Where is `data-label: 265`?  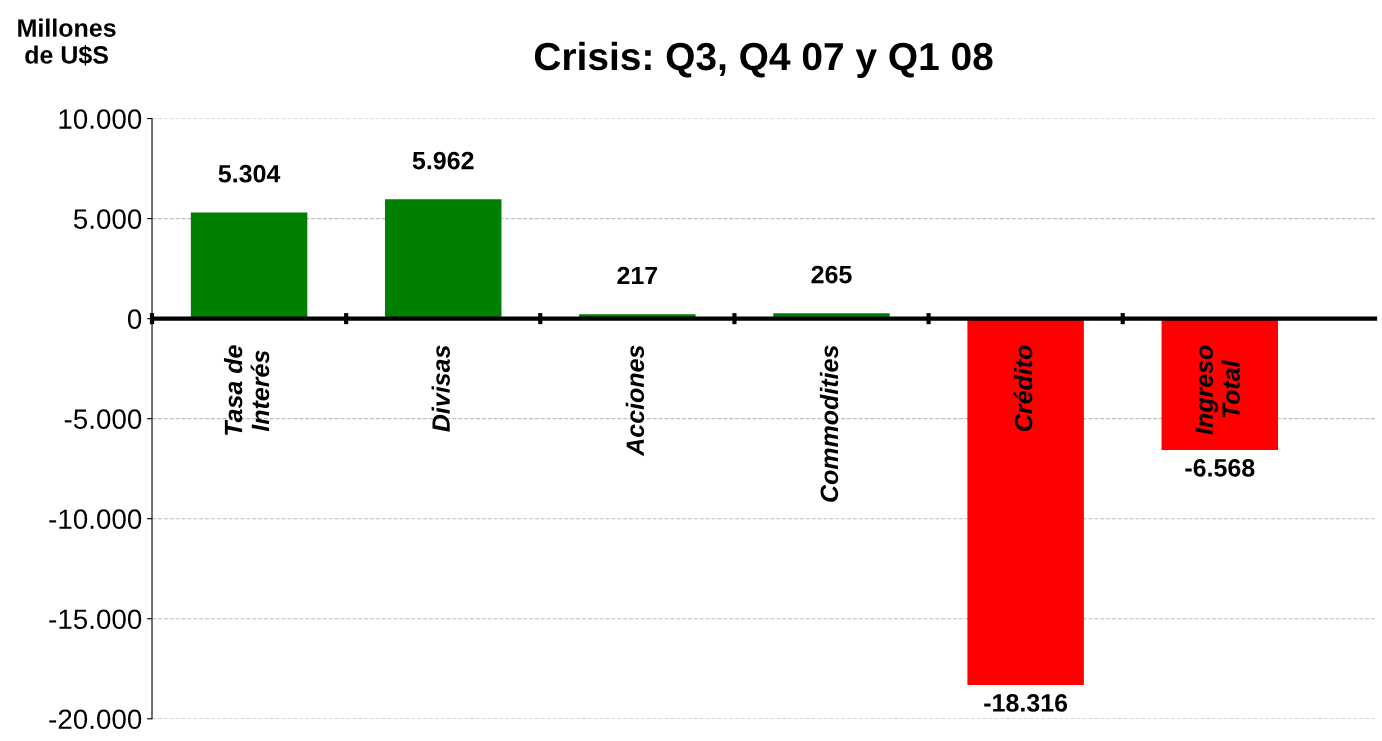 data-label: 265 is located at coordinates (831, 274).